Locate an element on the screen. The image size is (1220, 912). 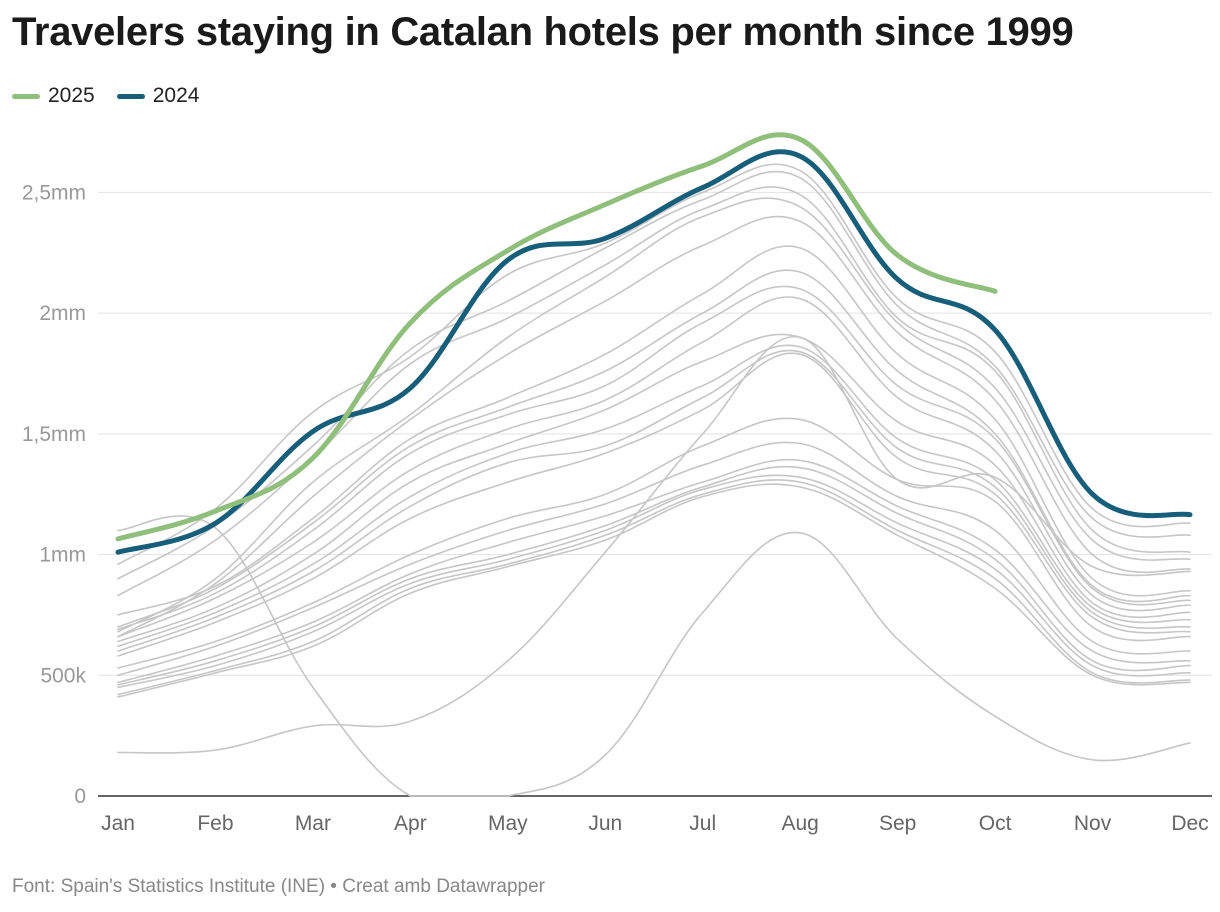
x-tick-label: Jun is located at coordinates (605, 823).